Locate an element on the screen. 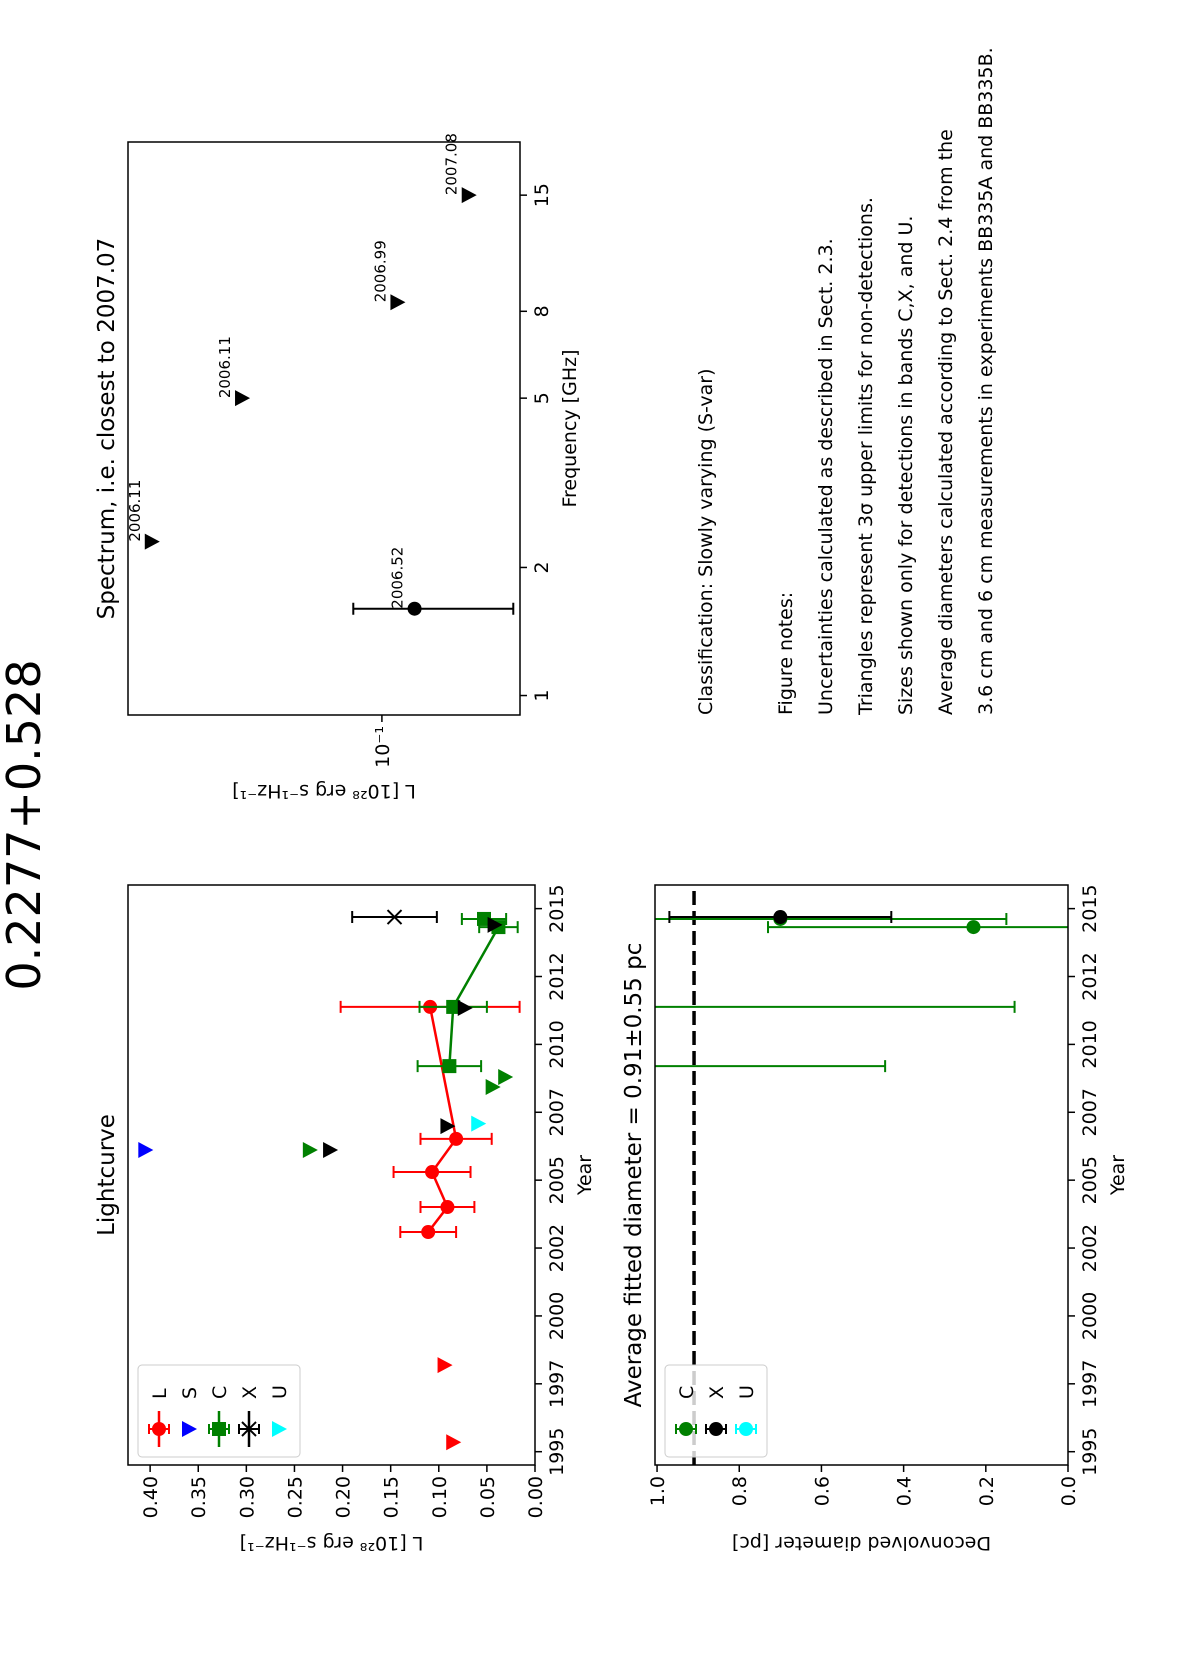 Image resolution: width=1200 pixels, height=1680 pixels. y-tick-label: 0.6 is located at coordinates (822, 1491).